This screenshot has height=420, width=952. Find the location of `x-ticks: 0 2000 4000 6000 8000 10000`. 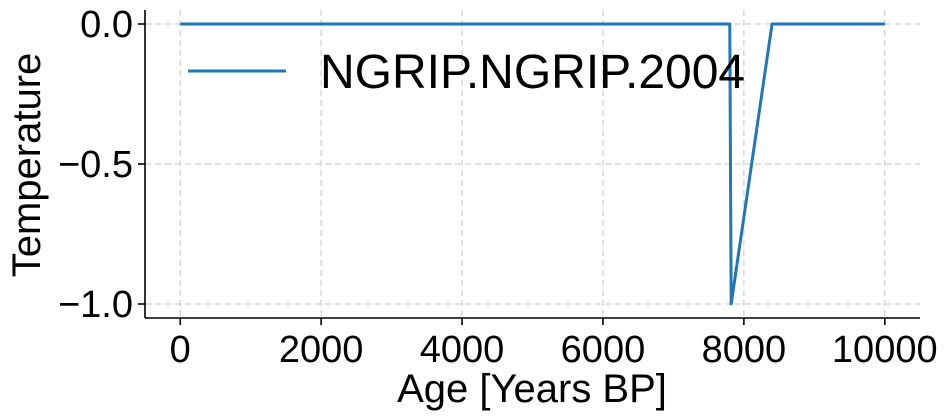

x-ticks: 0 2000 4000 6000 8000 10000 is located at coordinates (554, 344).